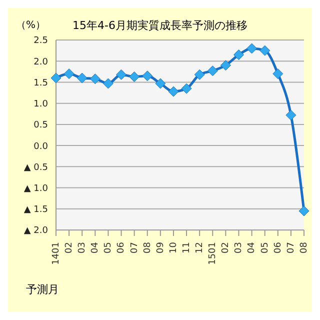  What do you see at coordinates (36, 210) in the screenshot?
I see `y-tick-label: ▲ 1.5` at bounding box center [36, 210].